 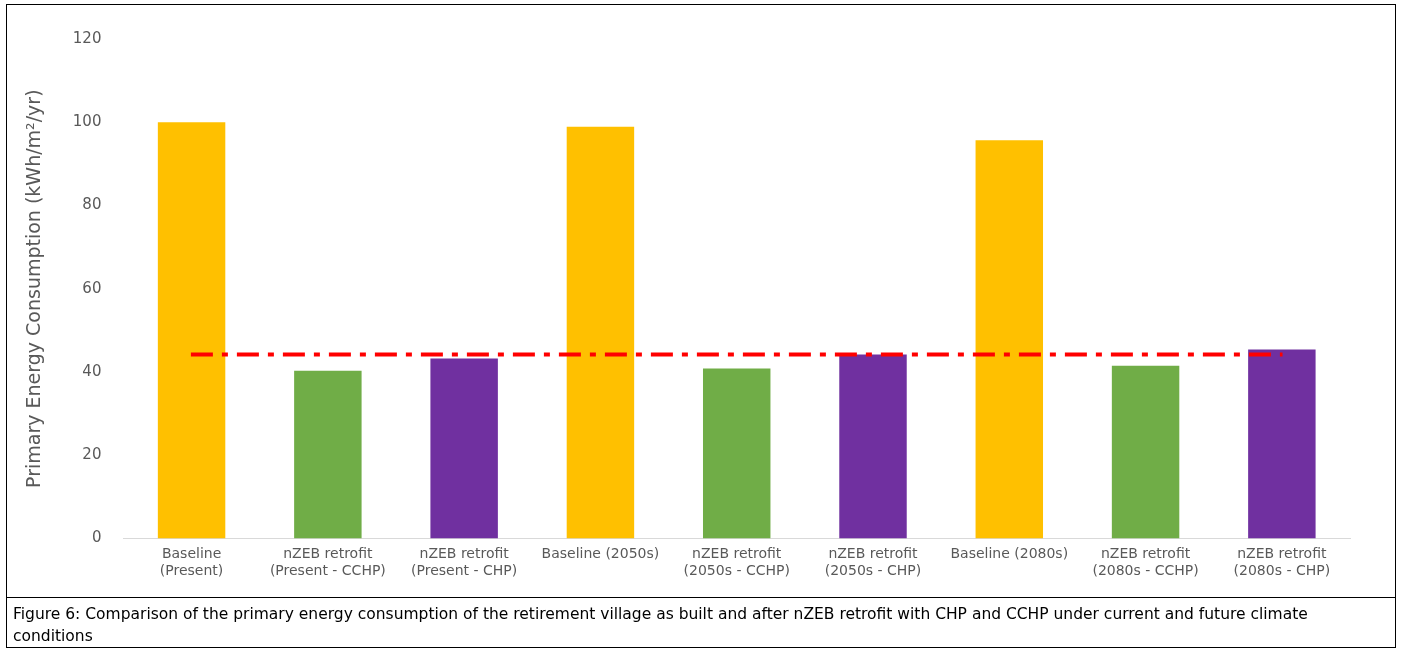 What do you see at coordinates (87, 37) in the screenshot?
I see `y-tick-label: 120` at bounding box center [87, 37].